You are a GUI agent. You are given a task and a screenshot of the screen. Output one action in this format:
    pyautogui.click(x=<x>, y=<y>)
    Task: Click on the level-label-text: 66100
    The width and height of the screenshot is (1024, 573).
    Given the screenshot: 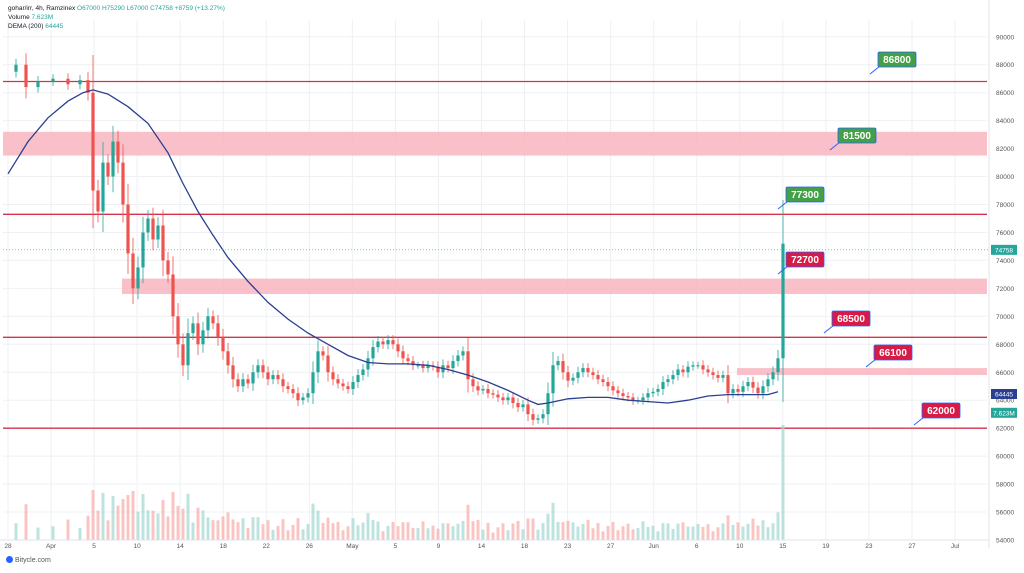 What is the action you would take?
    pyautogui.click(x=893, y=353)
    